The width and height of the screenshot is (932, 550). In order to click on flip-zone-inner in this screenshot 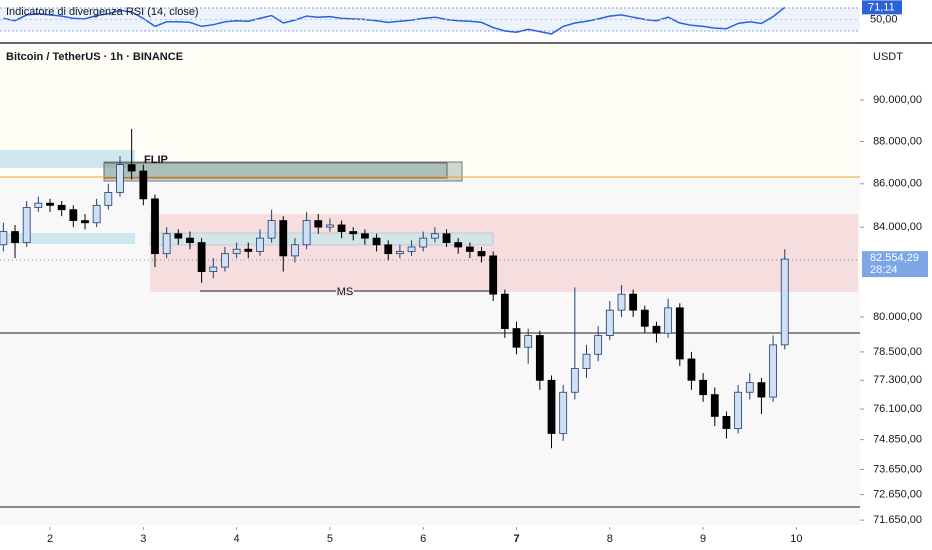, I will do `click(275, 170)`.